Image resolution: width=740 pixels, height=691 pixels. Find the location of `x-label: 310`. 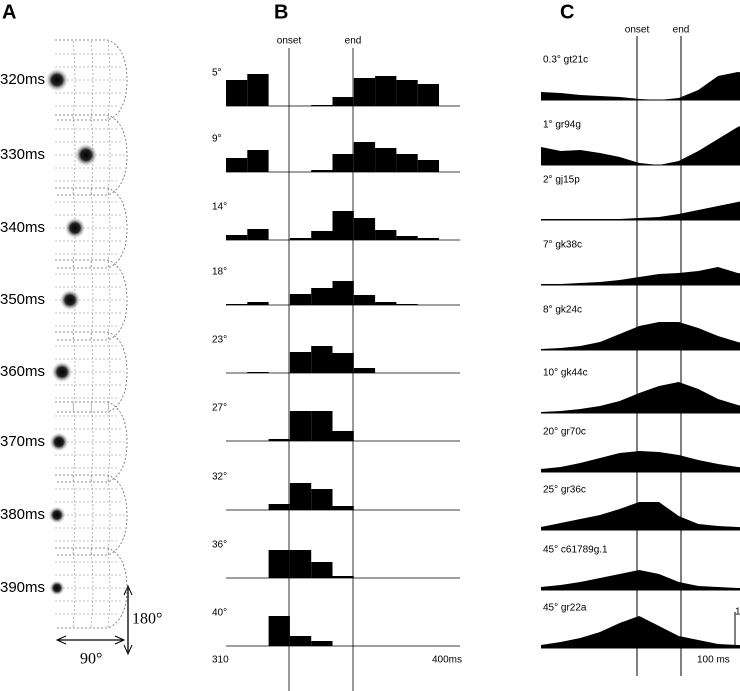

x-label: 310 is located at coordinates (220, 660).